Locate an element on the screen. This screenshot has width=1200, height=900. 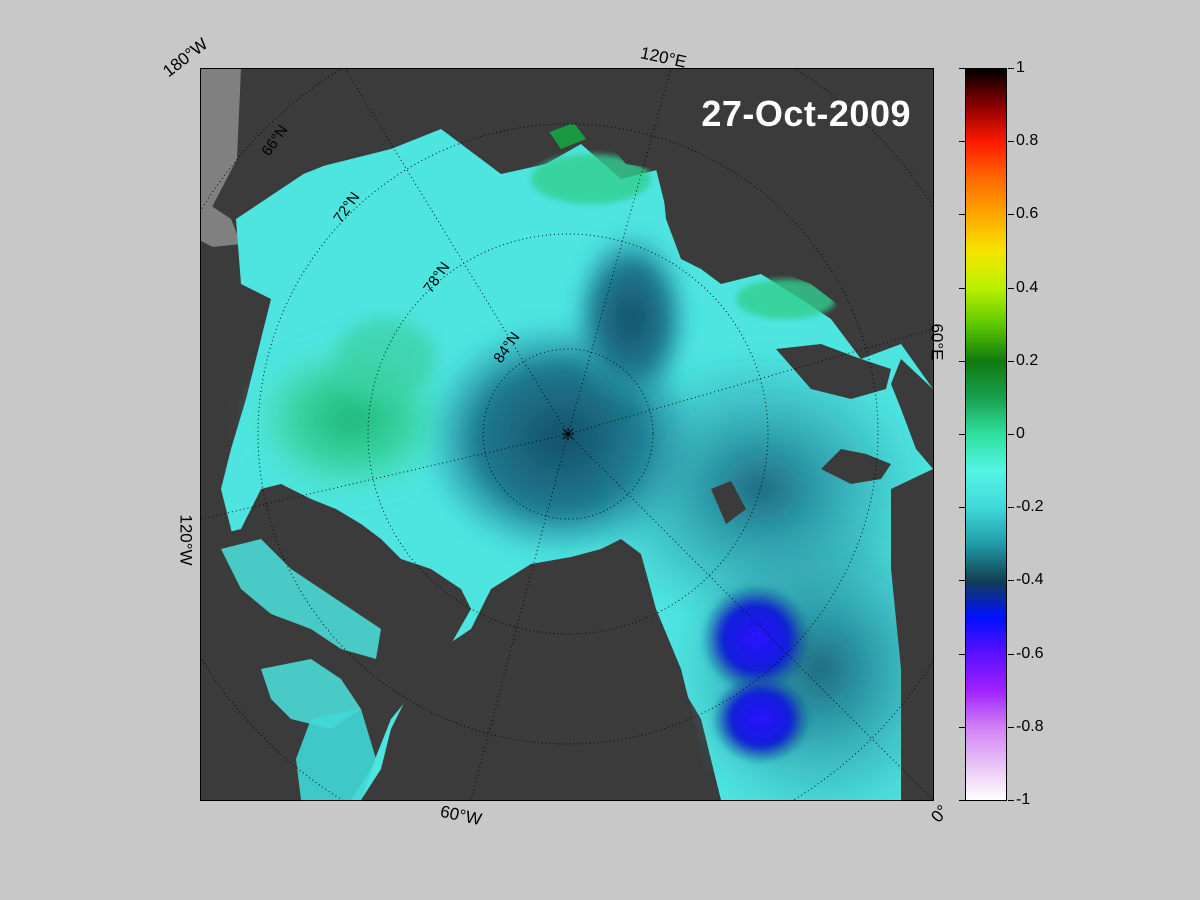
longitude-label-60w: 60°W is located at coordinates (461, 815).